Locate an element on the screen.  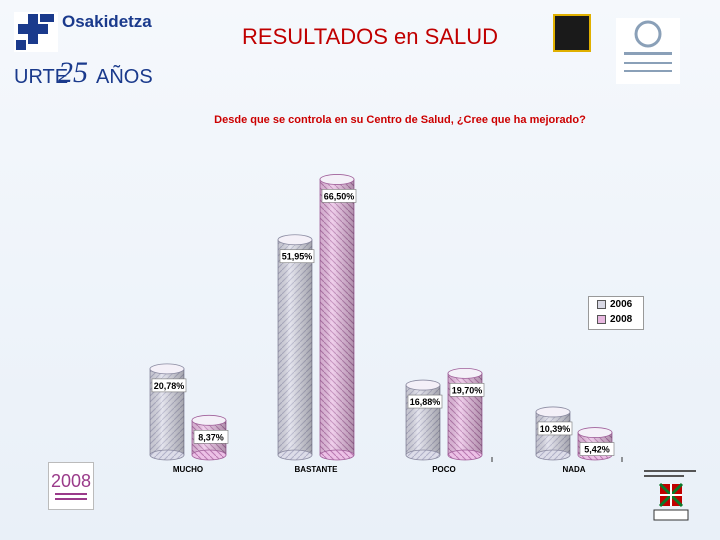
data-label-text: 10,39% is located at coordinates (555, 429).